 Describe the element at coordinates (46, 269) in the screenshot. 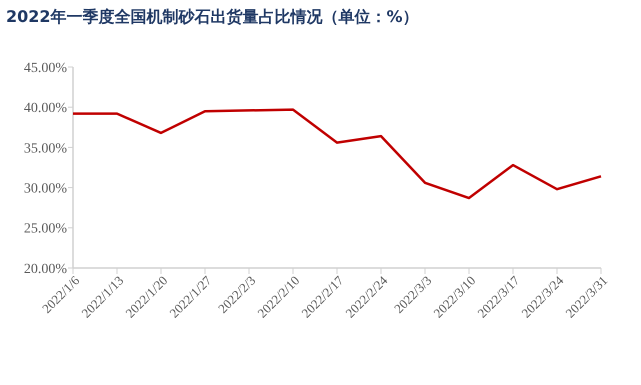

I see `y-tick-label: 20.00%` at that location.